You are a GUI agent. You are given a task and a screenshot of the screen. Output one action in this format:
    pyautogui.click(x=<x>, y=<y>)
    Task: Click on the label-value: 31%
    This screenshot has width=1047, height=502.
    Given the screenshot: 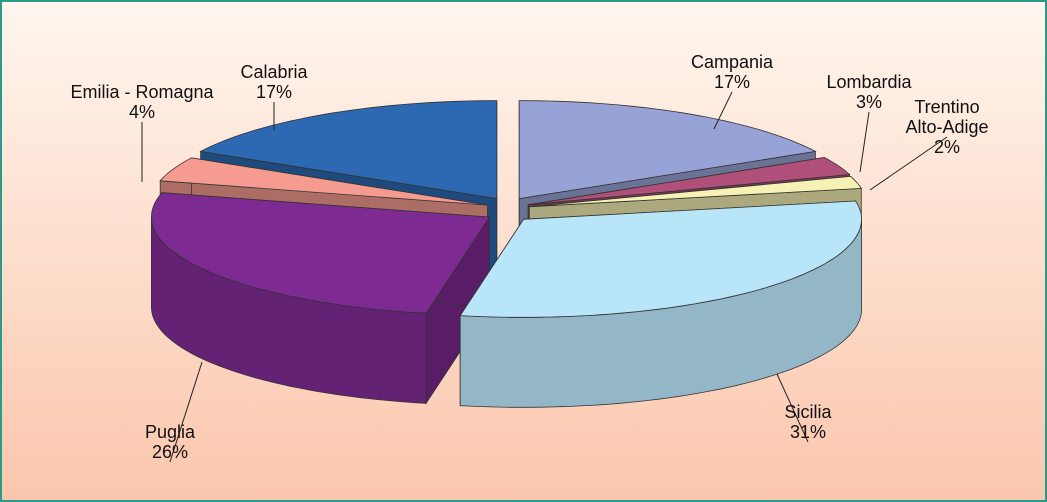 What is the action you would take?
    pyautogui.click(x=808, y=432)
    